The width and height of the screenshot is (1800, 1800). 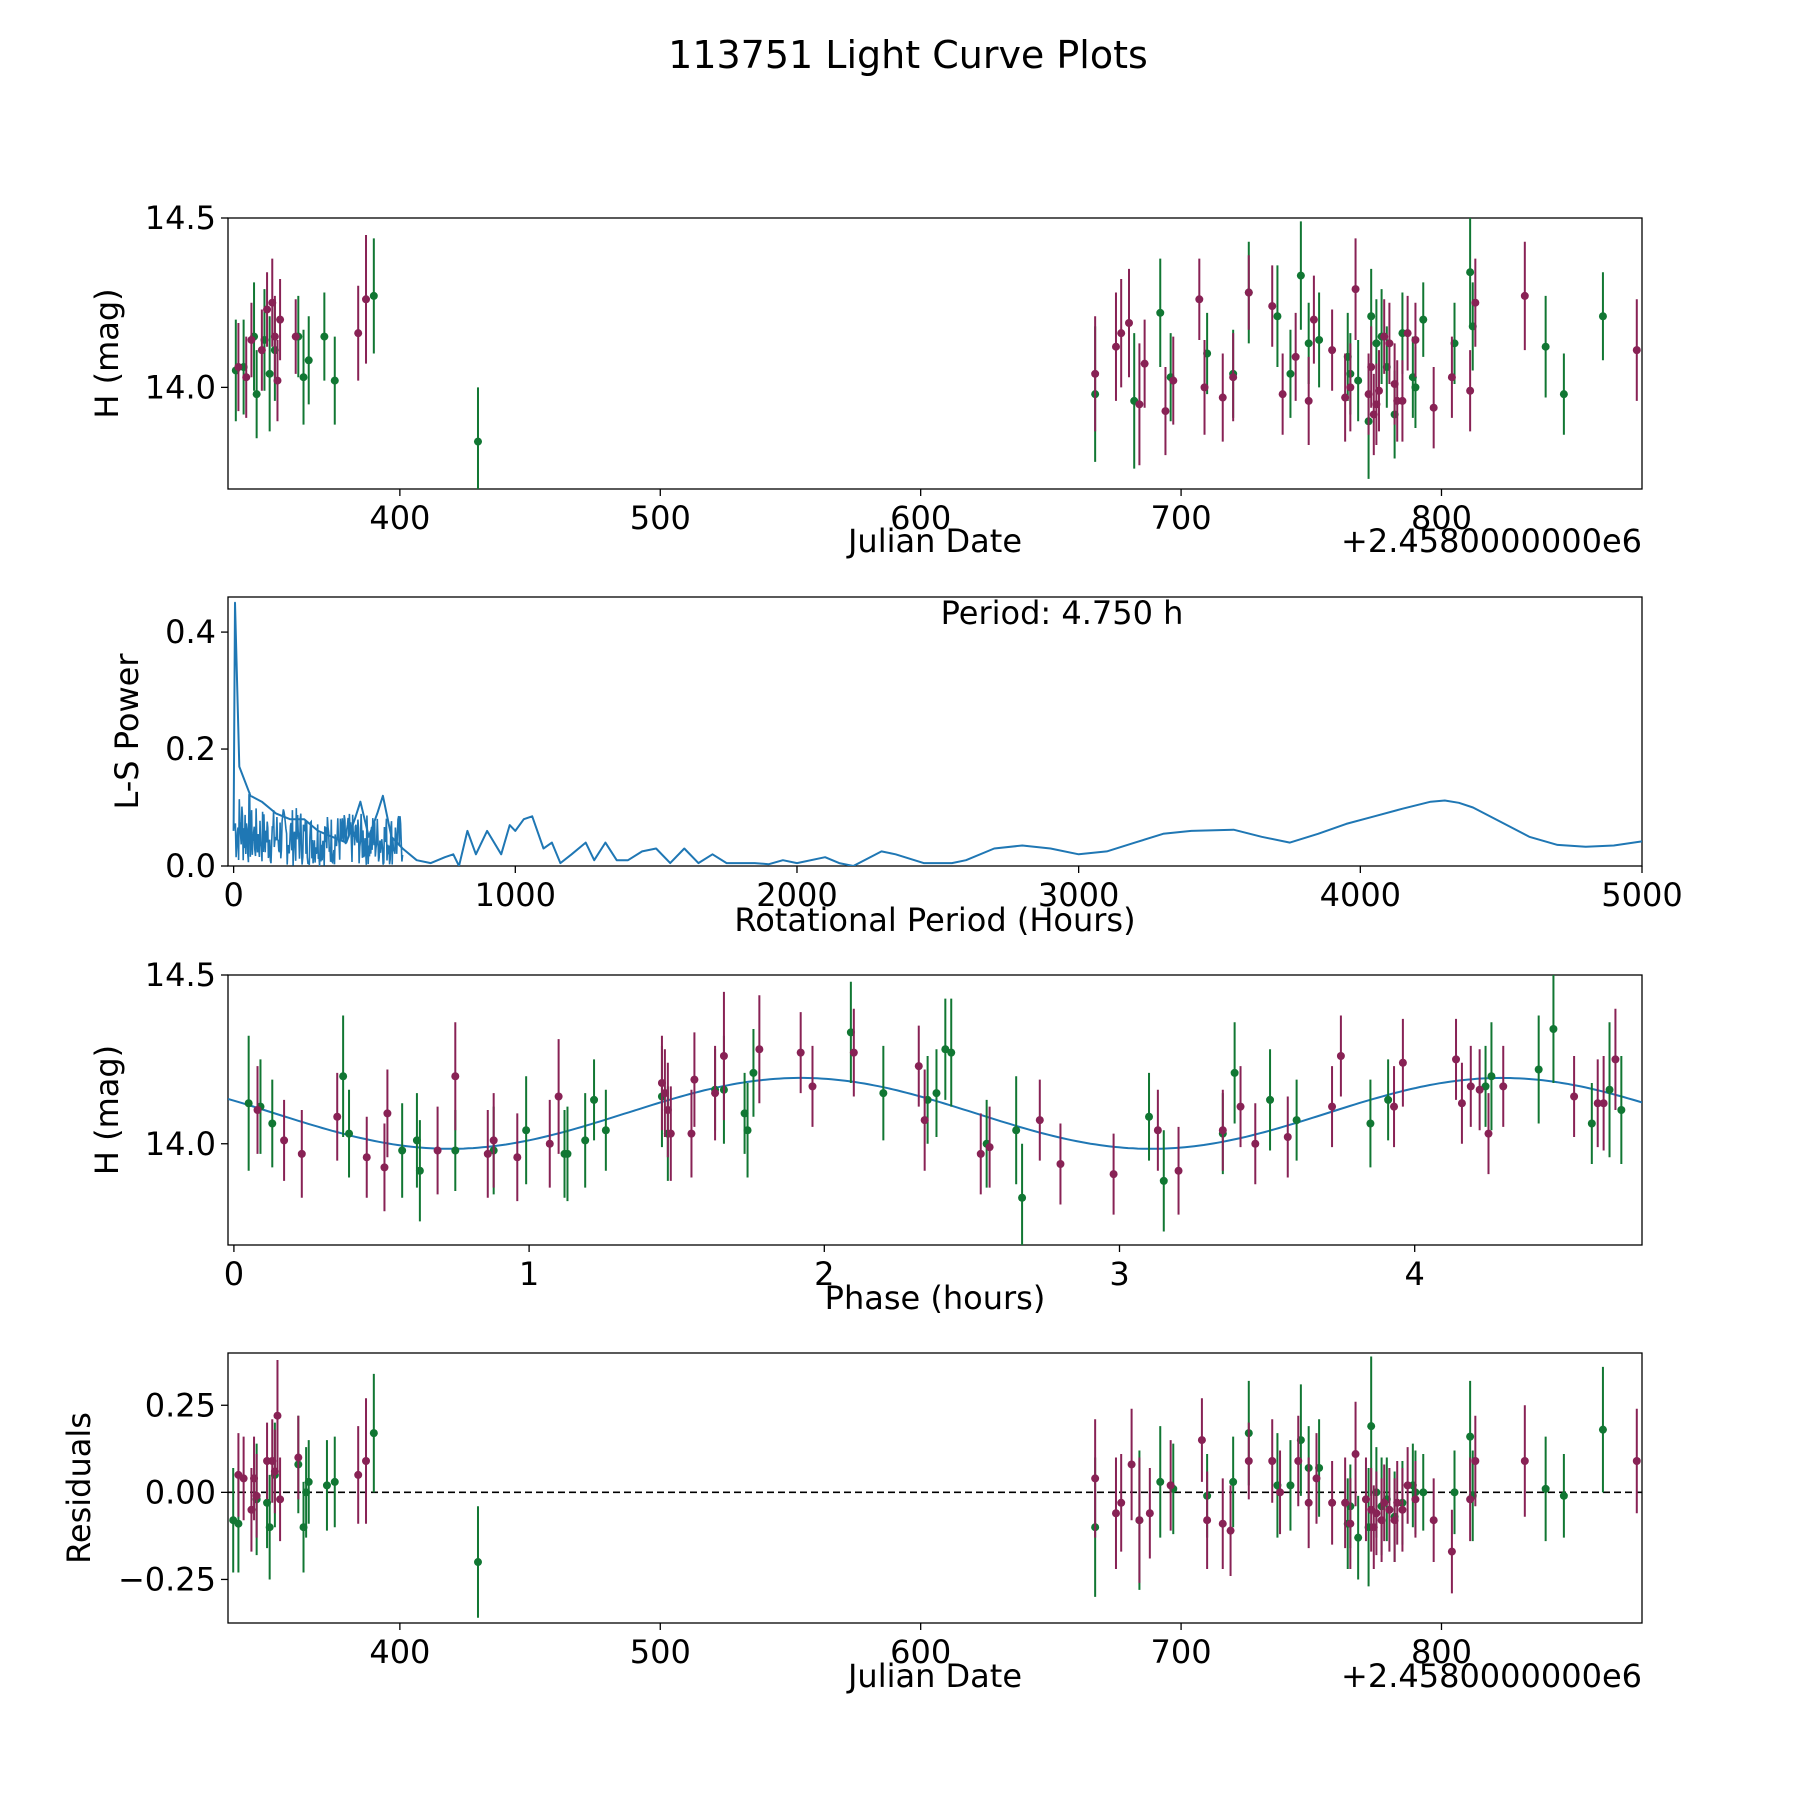 I want to click on lightcurve-xtick-label: 500, so click(x=660, y=518).